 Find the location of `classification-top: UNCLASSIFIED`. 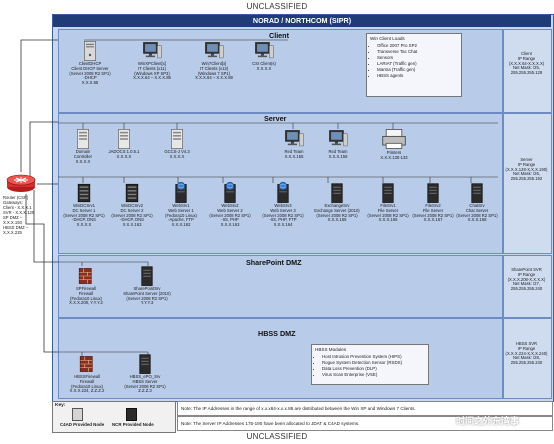

classification-top: UNCLASSIFIED is located at coordinates (277, 6).